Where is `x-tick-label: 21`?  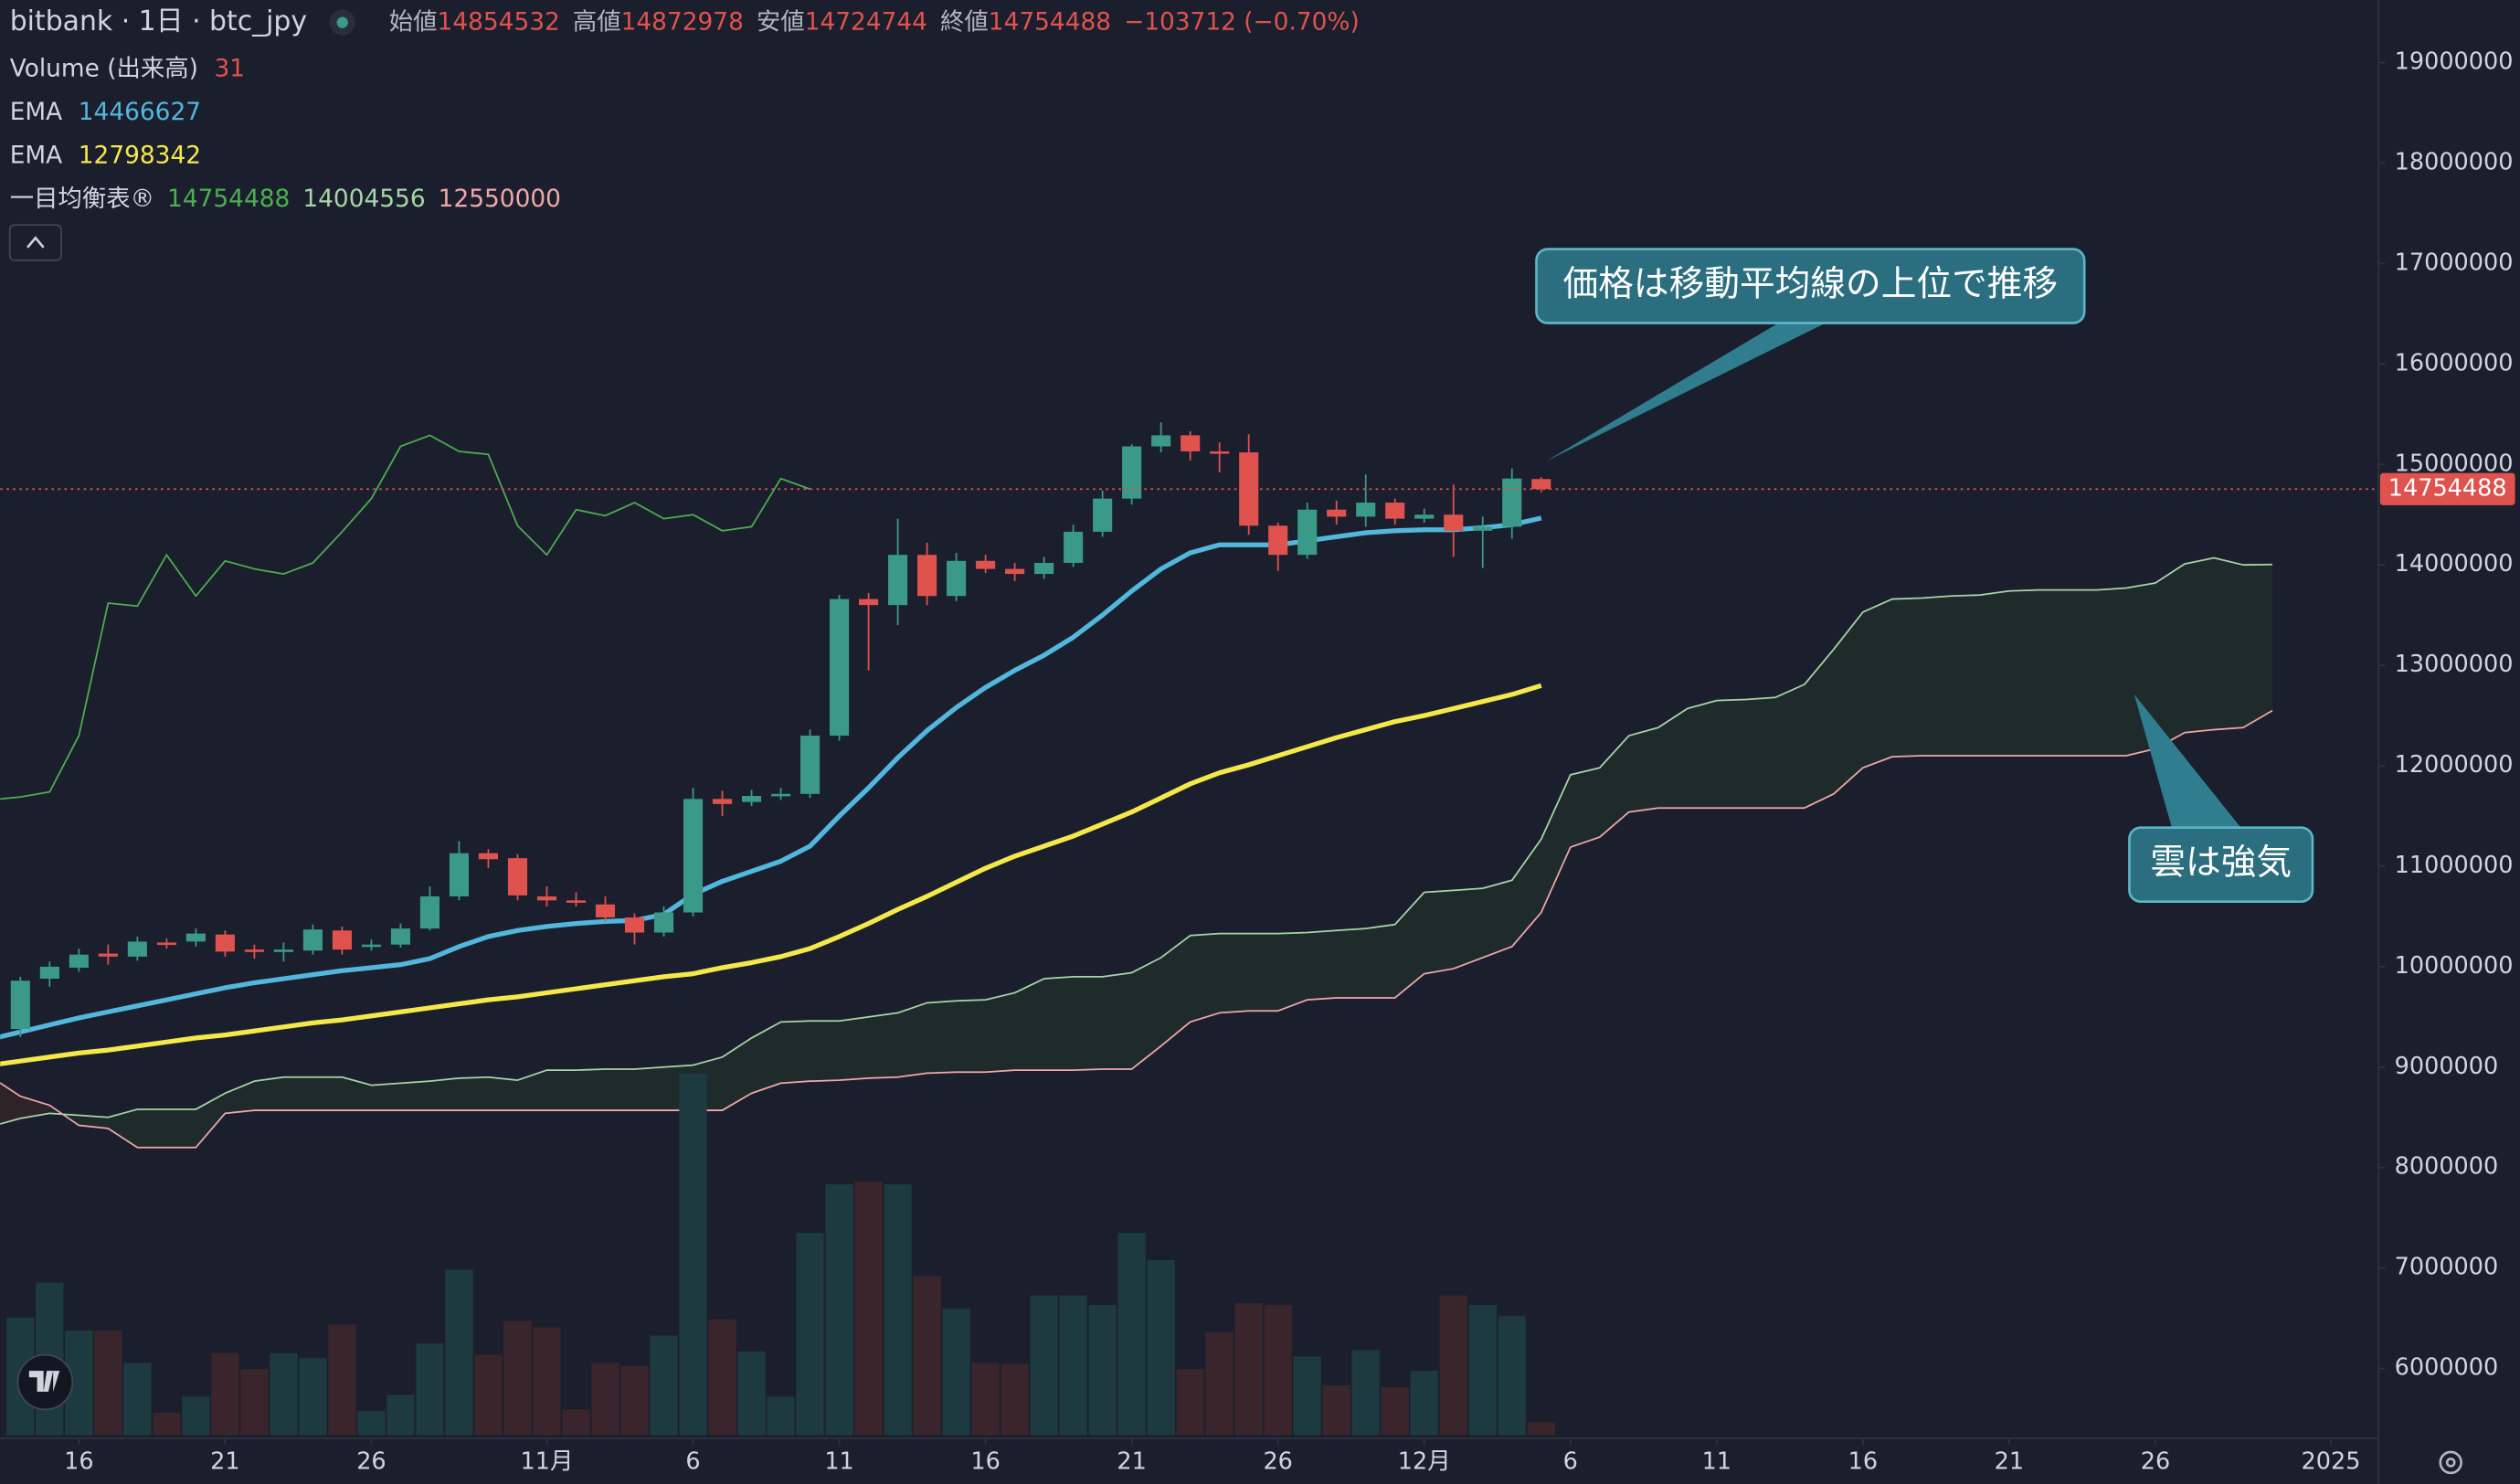
x-tick-label: 21 is located at coordinates (225, 1461).